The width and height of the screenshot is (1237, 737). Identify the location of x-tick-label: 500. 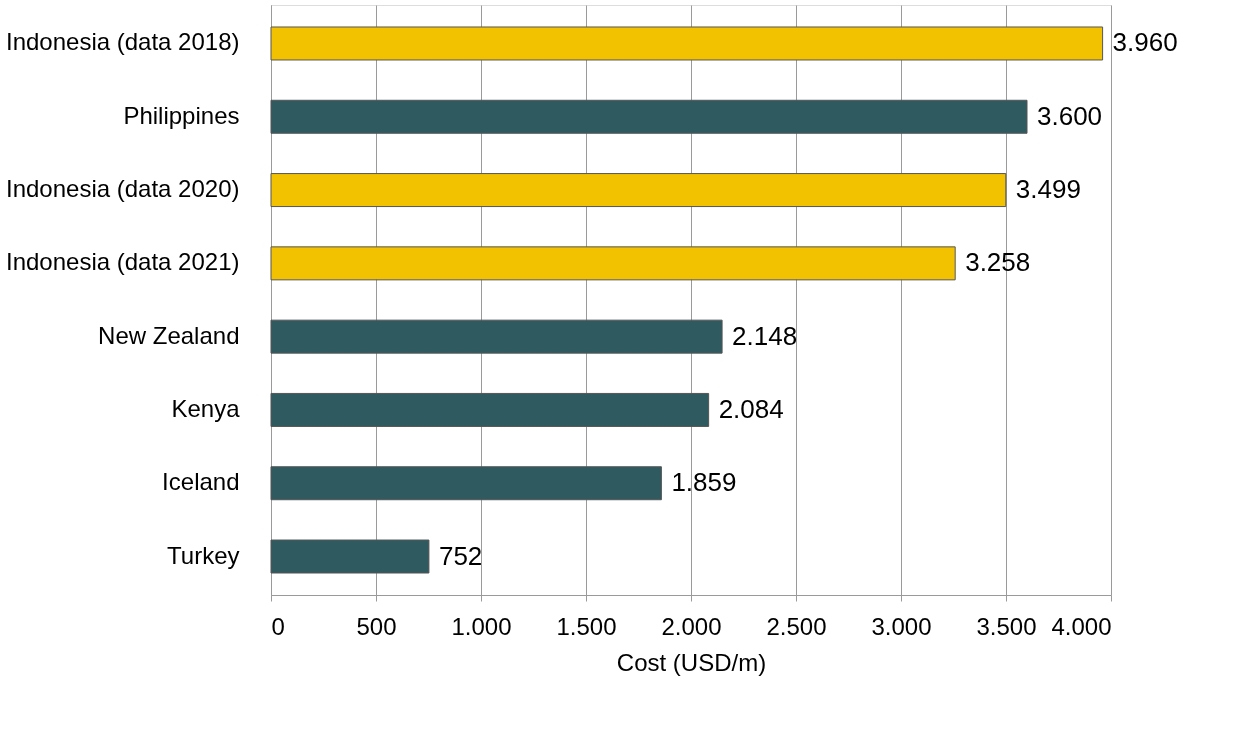
(376, 626).